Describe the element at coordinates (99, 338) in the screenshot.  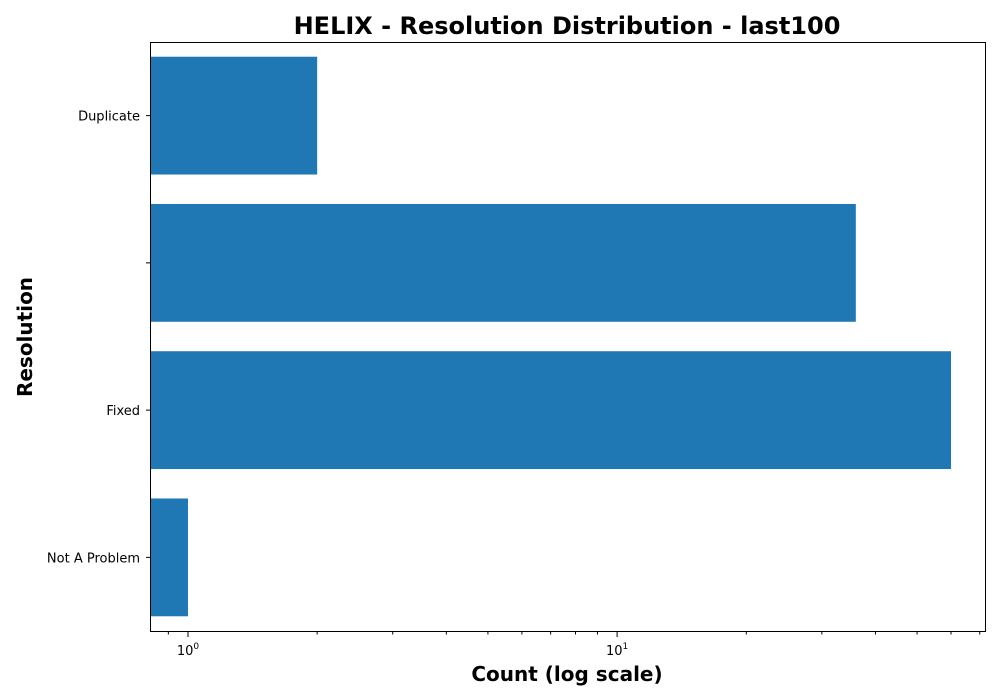
I see `y-ticks-group: Duplicate Fixed Not A Problem` at that location.